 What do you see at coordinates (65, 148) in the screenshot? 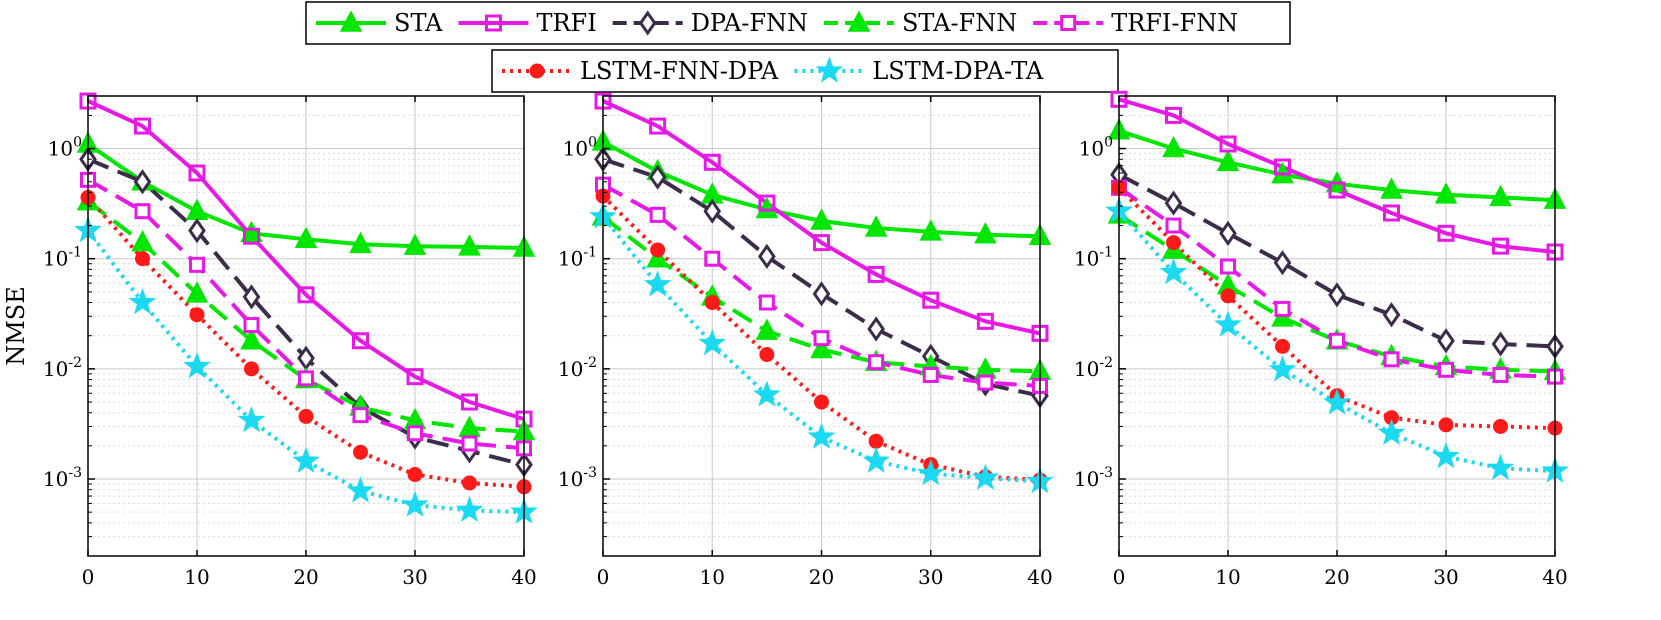
I see `y-tick-label: 10⁰` at bounding box center [65, 148].